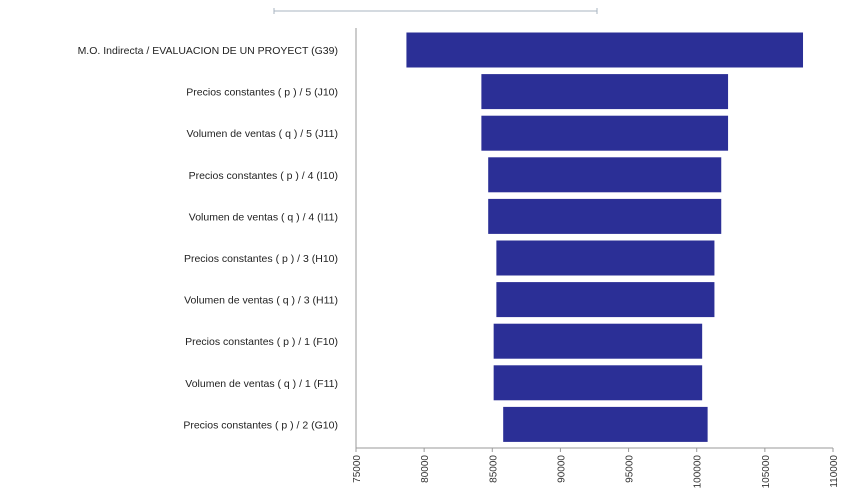  I want to click on x-tick-label: 90000, so click(561, 469).